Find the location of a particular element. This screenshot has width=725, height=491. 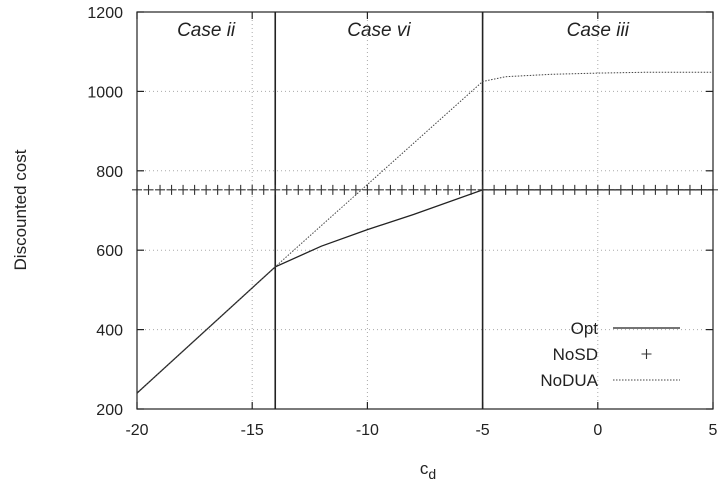

x-tick-label: -20 is located at coordinates (136, 430).